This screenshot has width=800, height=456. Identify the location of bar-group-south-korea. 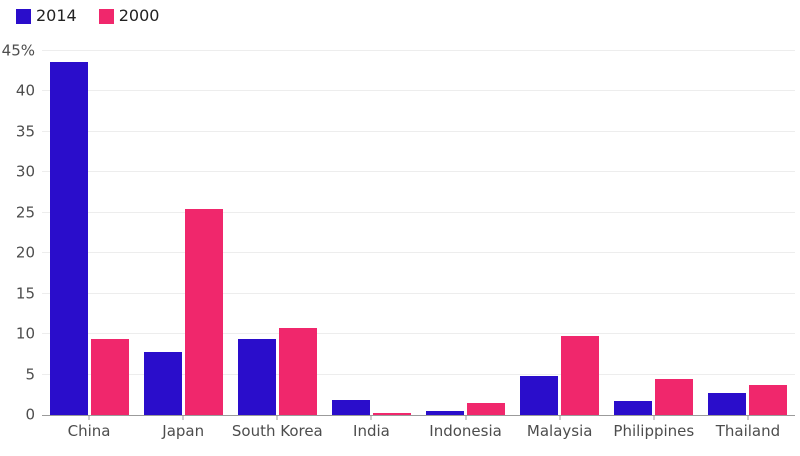
(277, 233).